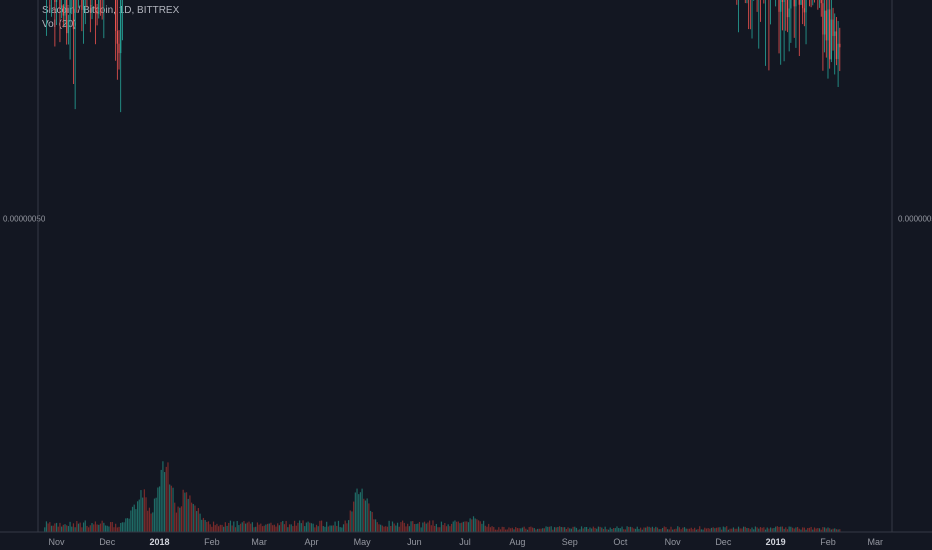  I want to click on volume-indicator-label: Vol (20), so click(59, 24).